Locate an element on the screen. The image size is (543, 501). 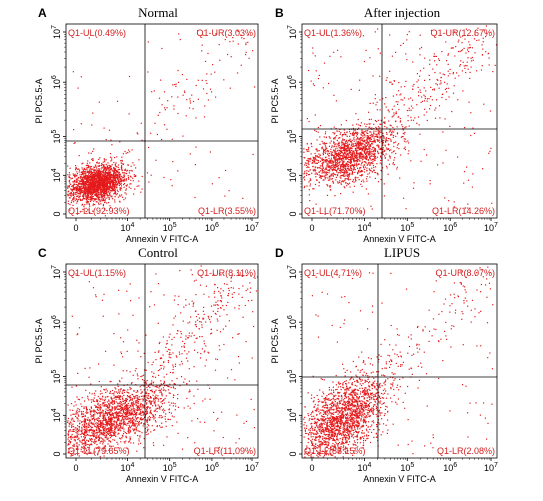
scatter-points is located at coordinates (163, 361).